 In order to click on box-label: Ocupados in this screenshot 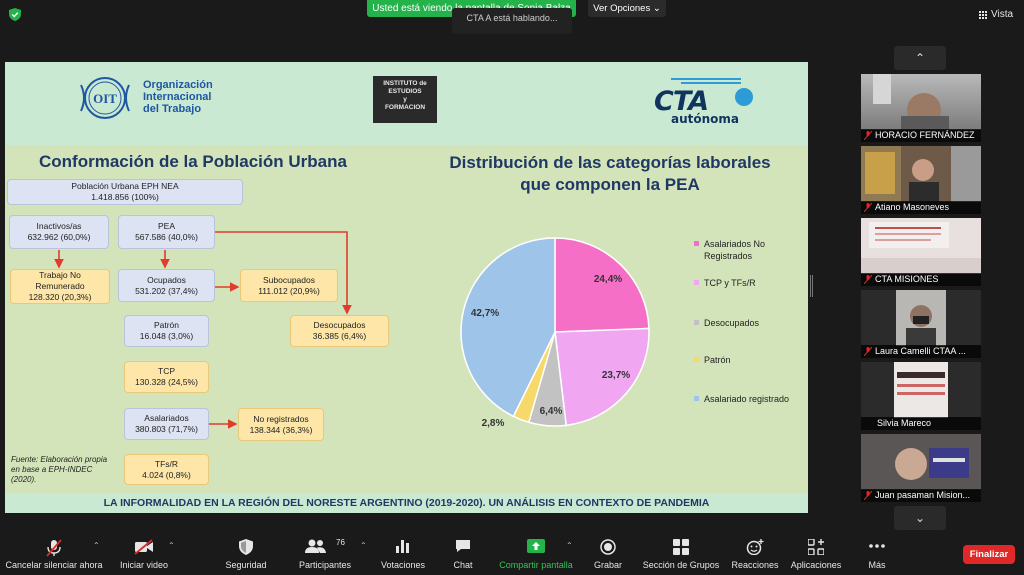, I will do `click(166, 279)`.